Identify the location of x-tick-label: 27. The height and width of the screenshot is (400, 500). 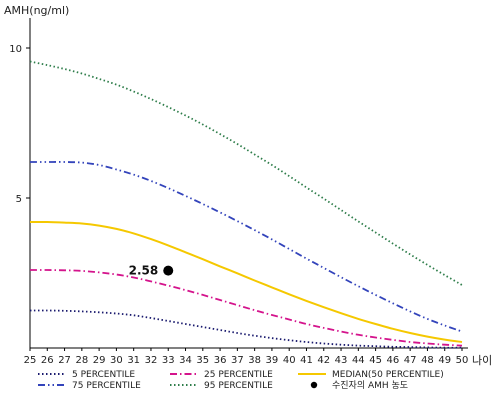
(64, 360).